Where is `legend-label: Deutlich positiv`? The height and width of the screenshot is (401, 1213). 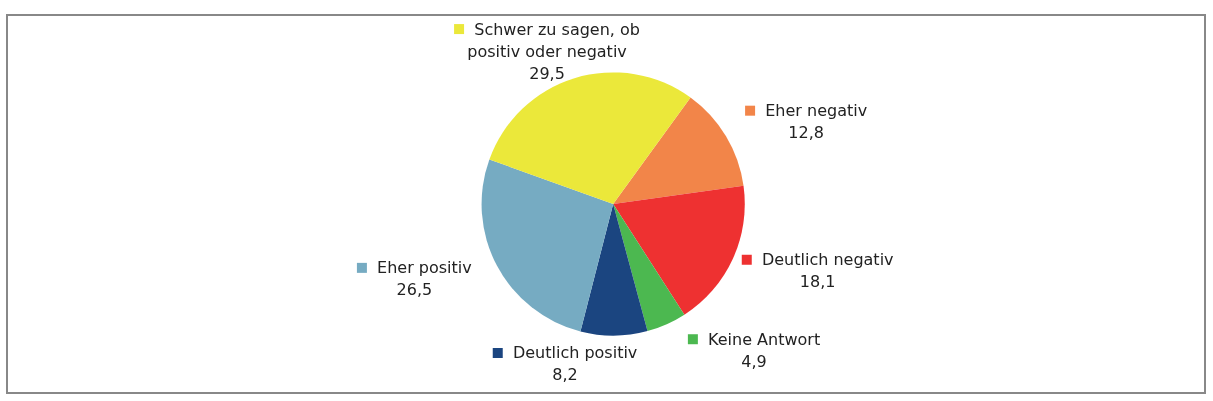
legend-label: Deutlich positiv is located at coordinates (570, 353).